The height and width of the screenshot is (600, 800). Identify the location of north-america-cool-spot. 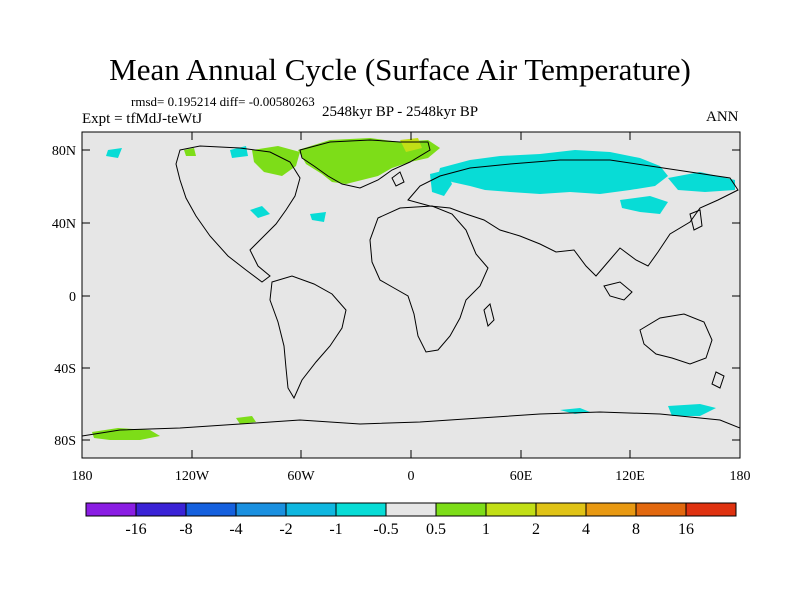
(260, 212).